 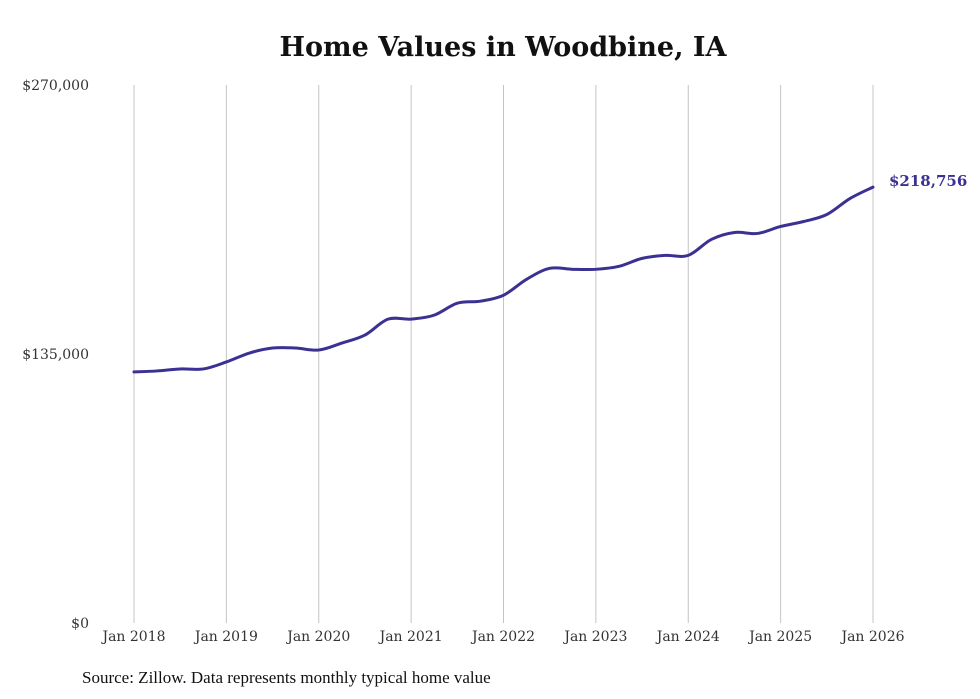 I want to click on x-tick-label: Jan 2026, so click(x=871, y=637).